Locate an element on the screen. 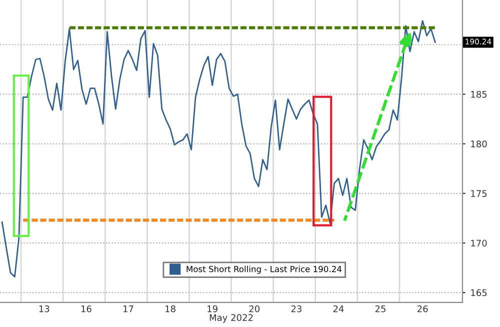 The height and width of the screenshot is (327, 500). x-tick-label: 26 is located at coordinates (422, 308).